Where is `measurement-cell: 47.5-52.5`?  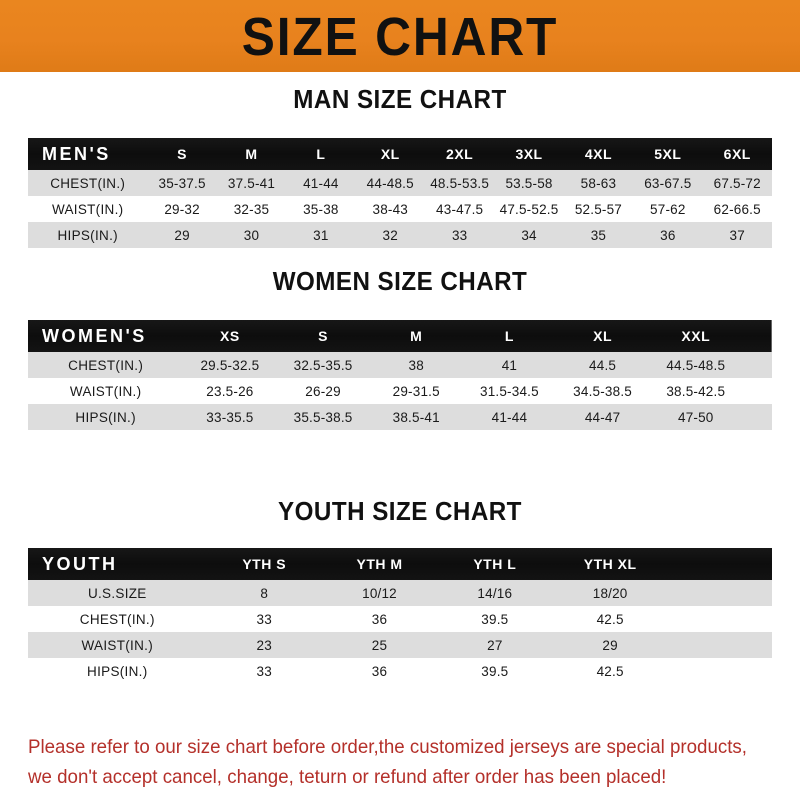
measurement-cell: 47.5-52.5 is located at coordinates (529, 209).